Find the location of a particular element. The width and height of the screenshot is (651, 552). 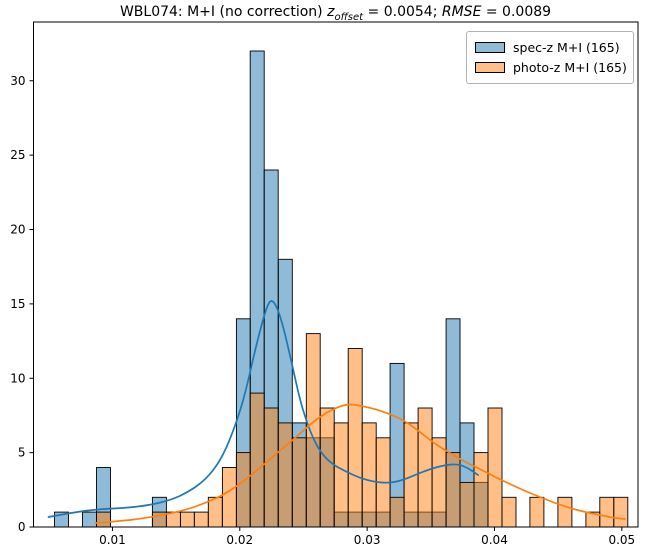

x-tick-label: 0.04 is located at coordinates (494, 540).